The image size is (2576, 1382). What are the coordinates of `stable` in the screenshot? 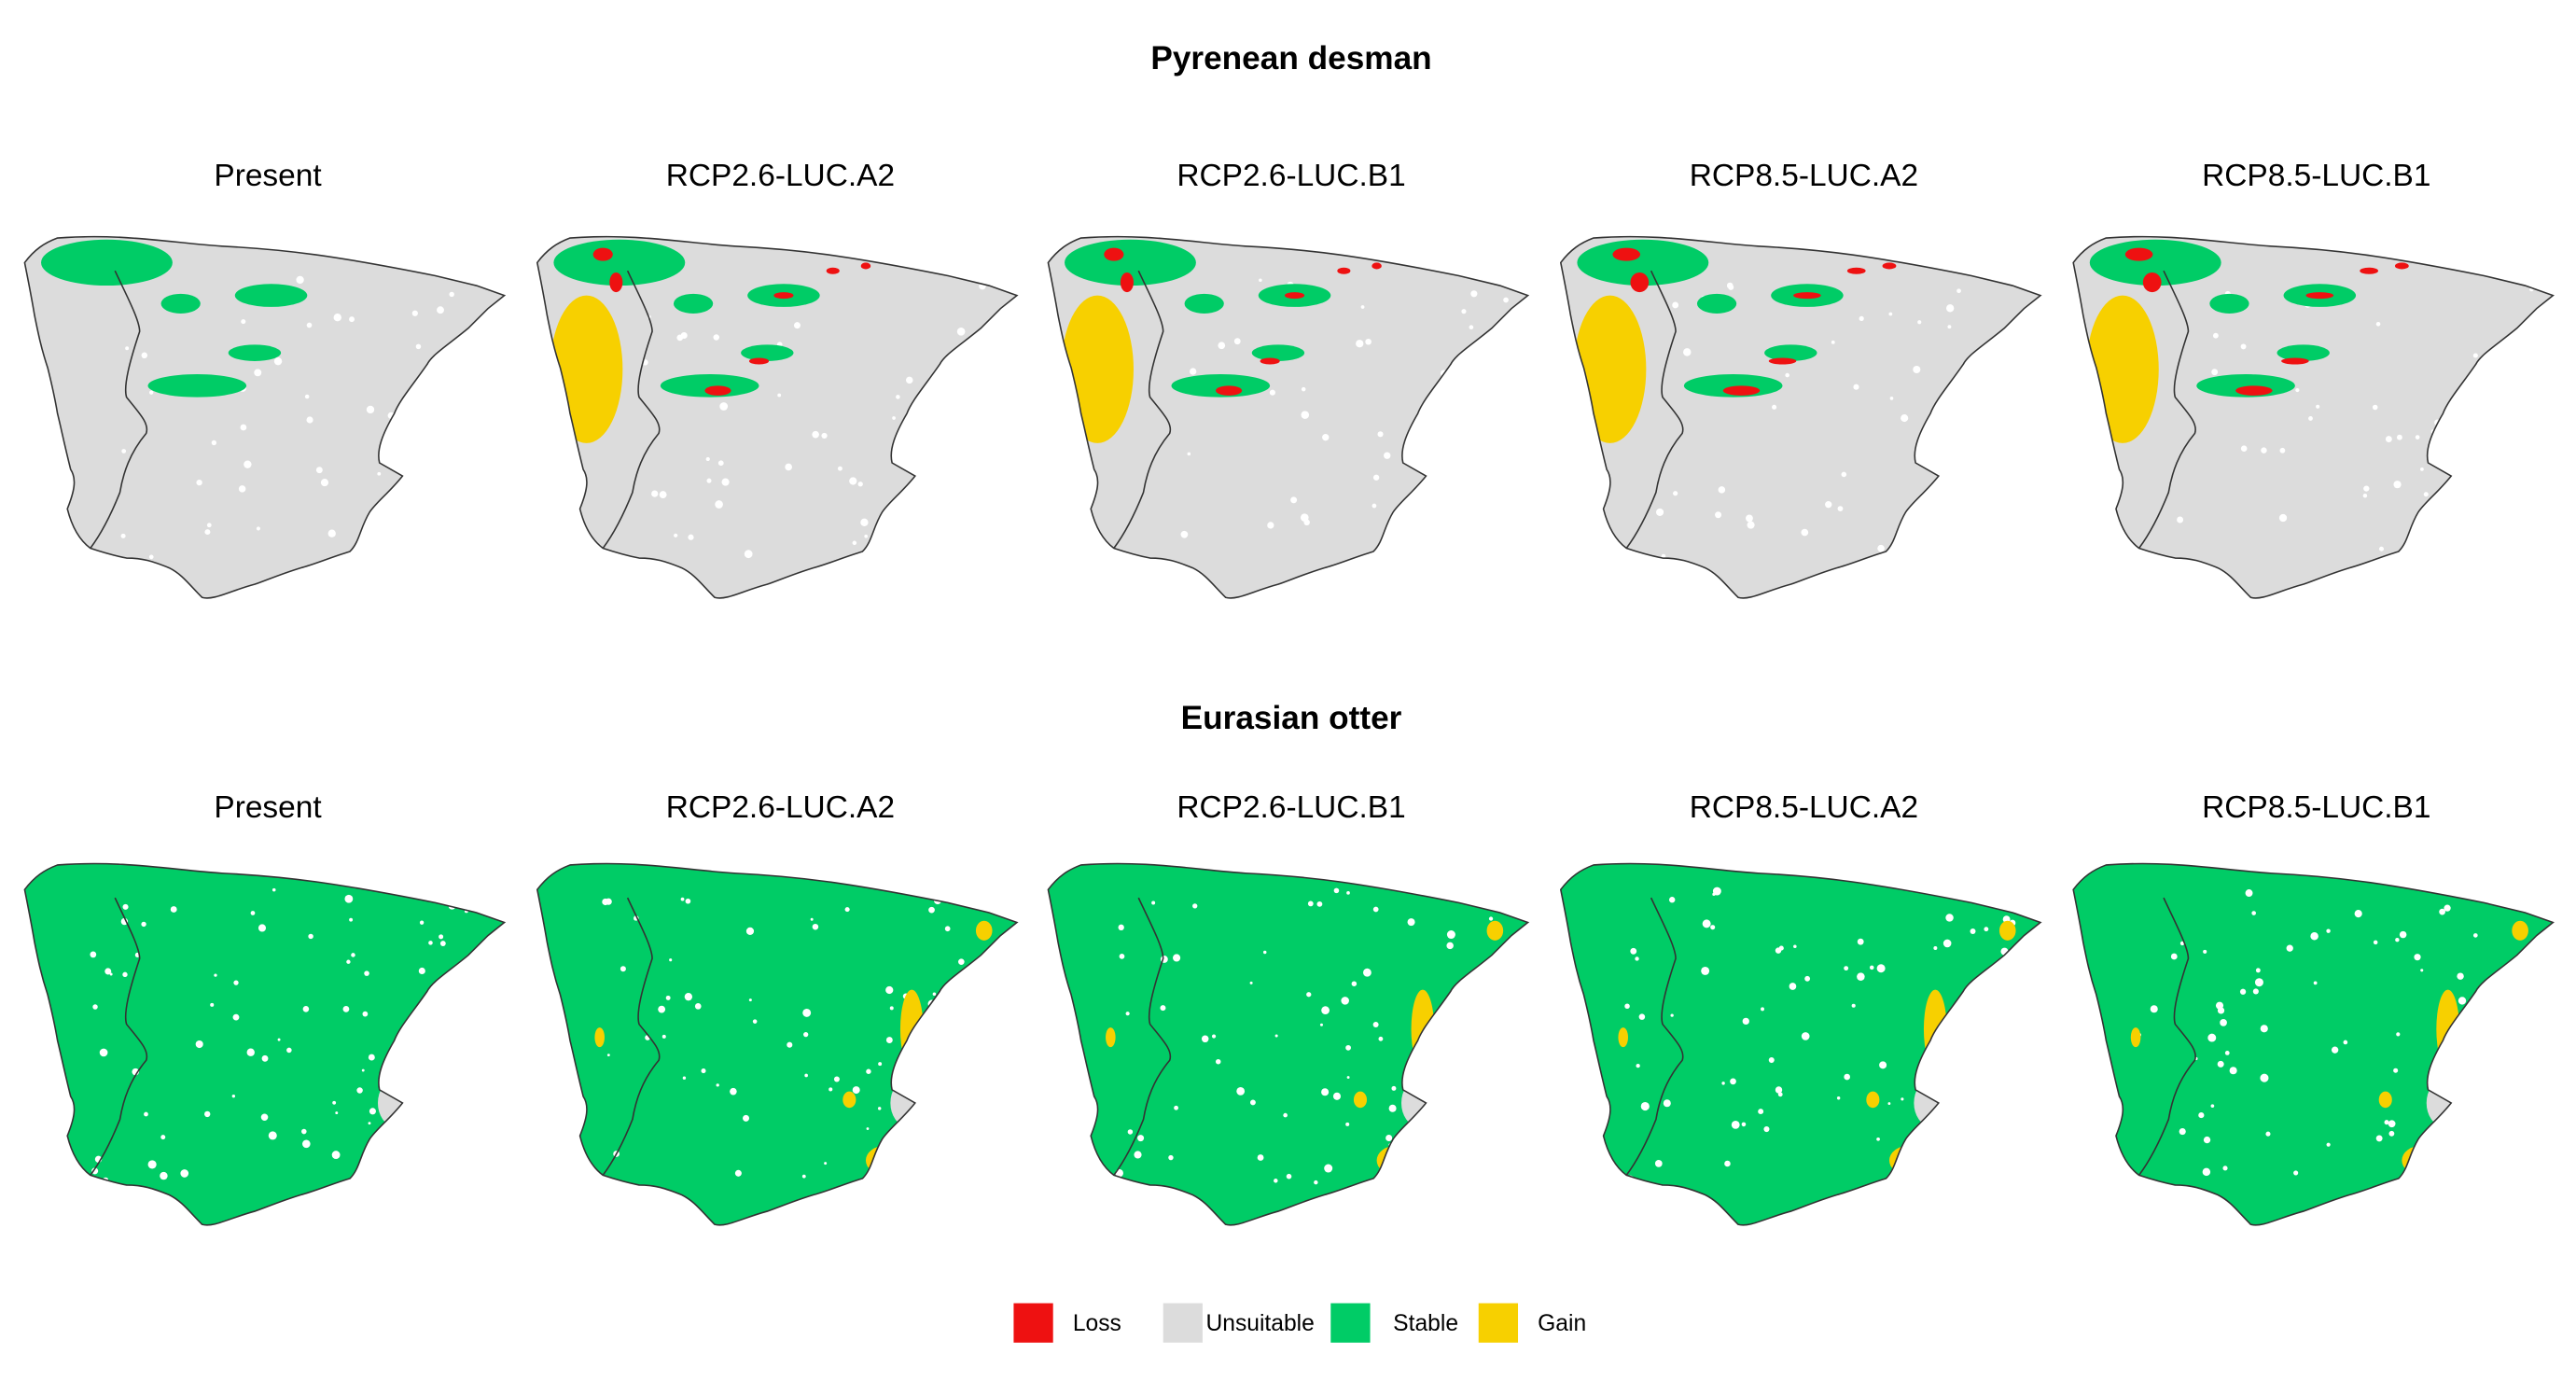 It's located at (1278, 352).